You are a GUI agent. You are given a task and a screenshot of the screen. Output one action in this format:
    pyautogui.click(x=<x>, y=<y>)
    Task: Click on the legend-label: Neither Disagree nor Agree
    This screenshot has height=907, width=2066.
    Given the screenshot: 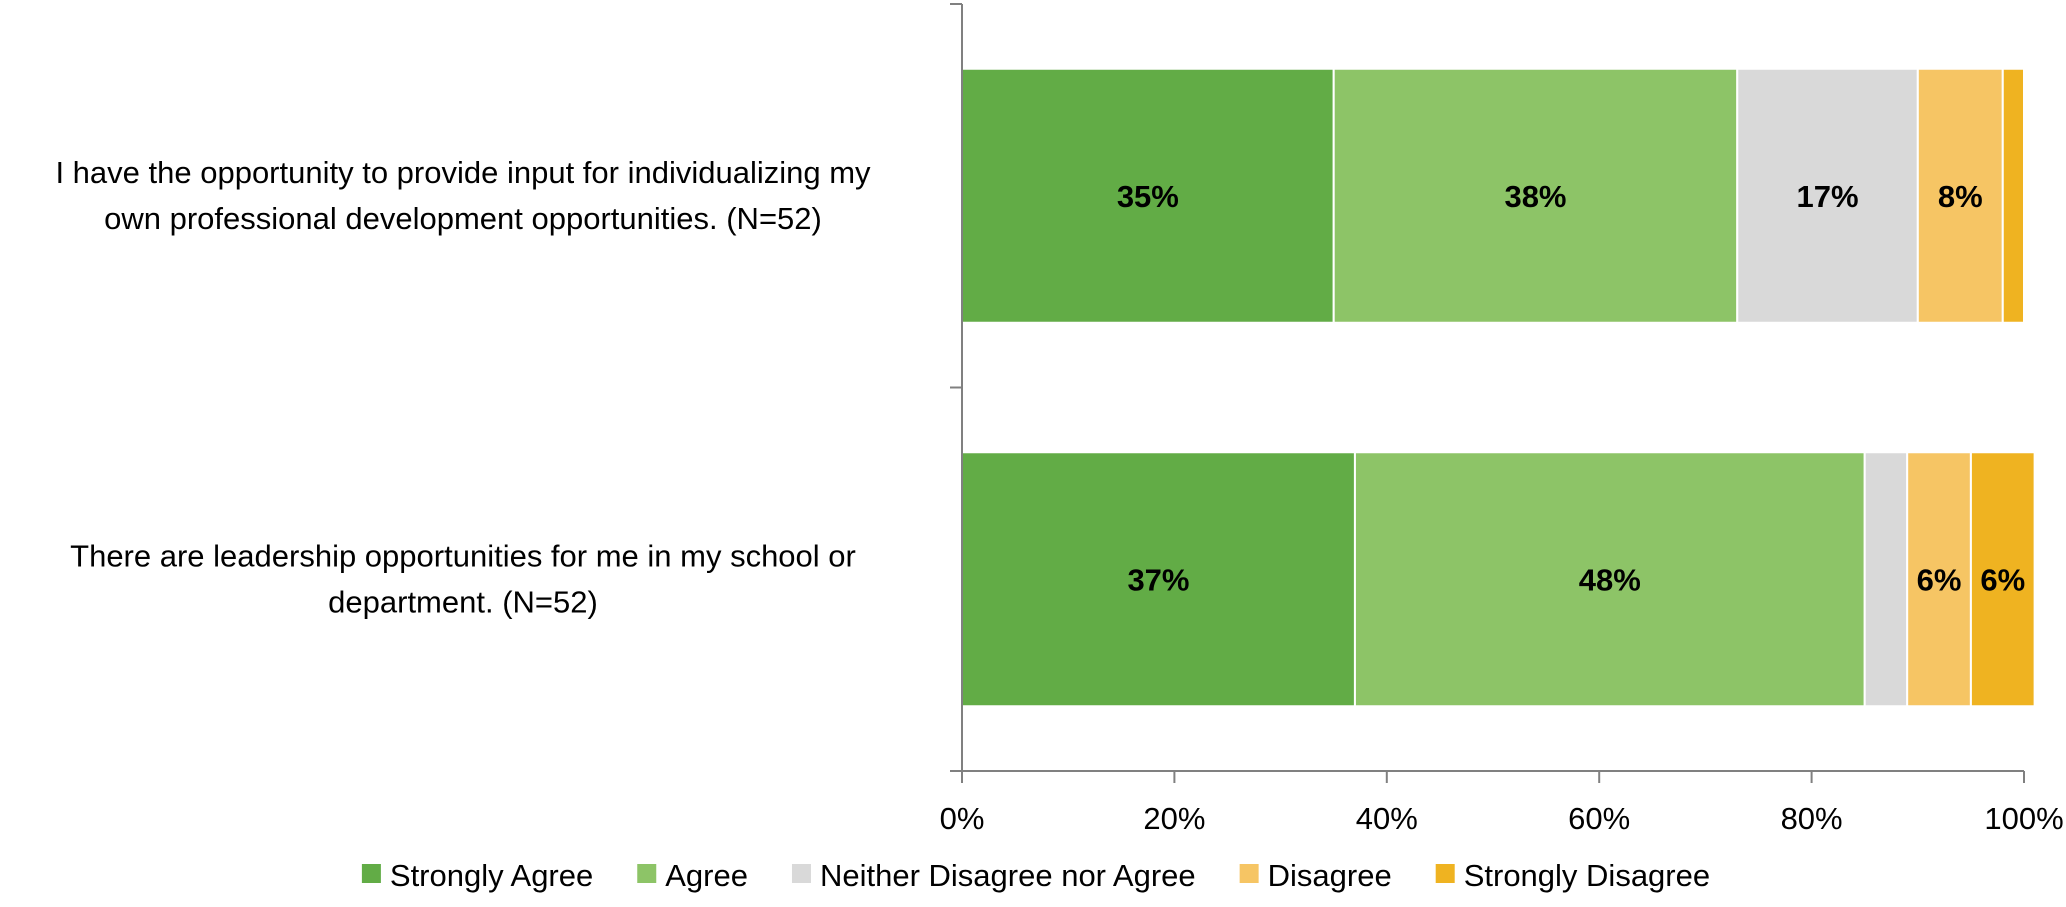 What is the action you would take?
    pyautogui.click(x=1008, y=875)
    